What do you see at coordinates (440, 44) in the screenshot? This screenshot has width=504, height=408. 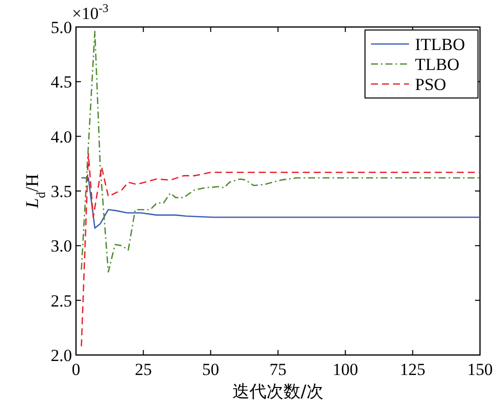 I see `legend-label: ITLBO` at bounding box center [440, 44].